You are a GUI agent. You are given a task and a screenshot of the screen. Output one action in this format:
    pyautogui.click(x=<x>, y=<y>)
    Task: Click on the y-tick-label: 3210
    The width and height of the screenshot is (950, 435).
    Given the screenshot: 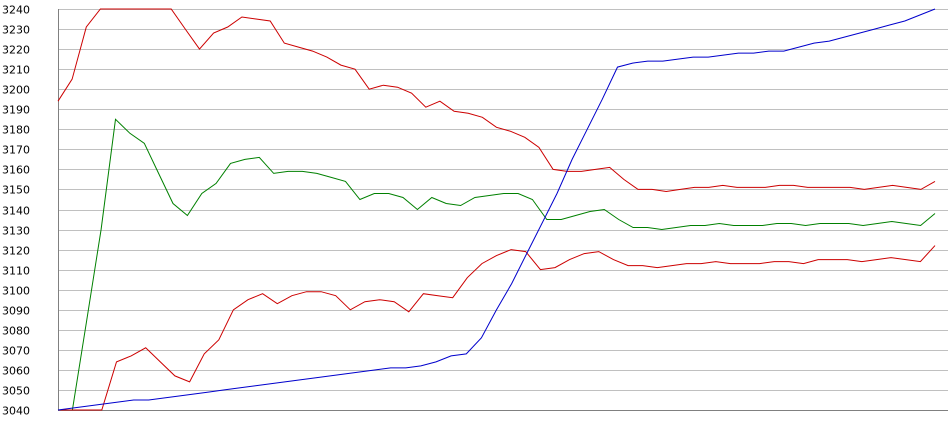 What is the action you would take?
    pyautogui.click(x=16, y=70)
    